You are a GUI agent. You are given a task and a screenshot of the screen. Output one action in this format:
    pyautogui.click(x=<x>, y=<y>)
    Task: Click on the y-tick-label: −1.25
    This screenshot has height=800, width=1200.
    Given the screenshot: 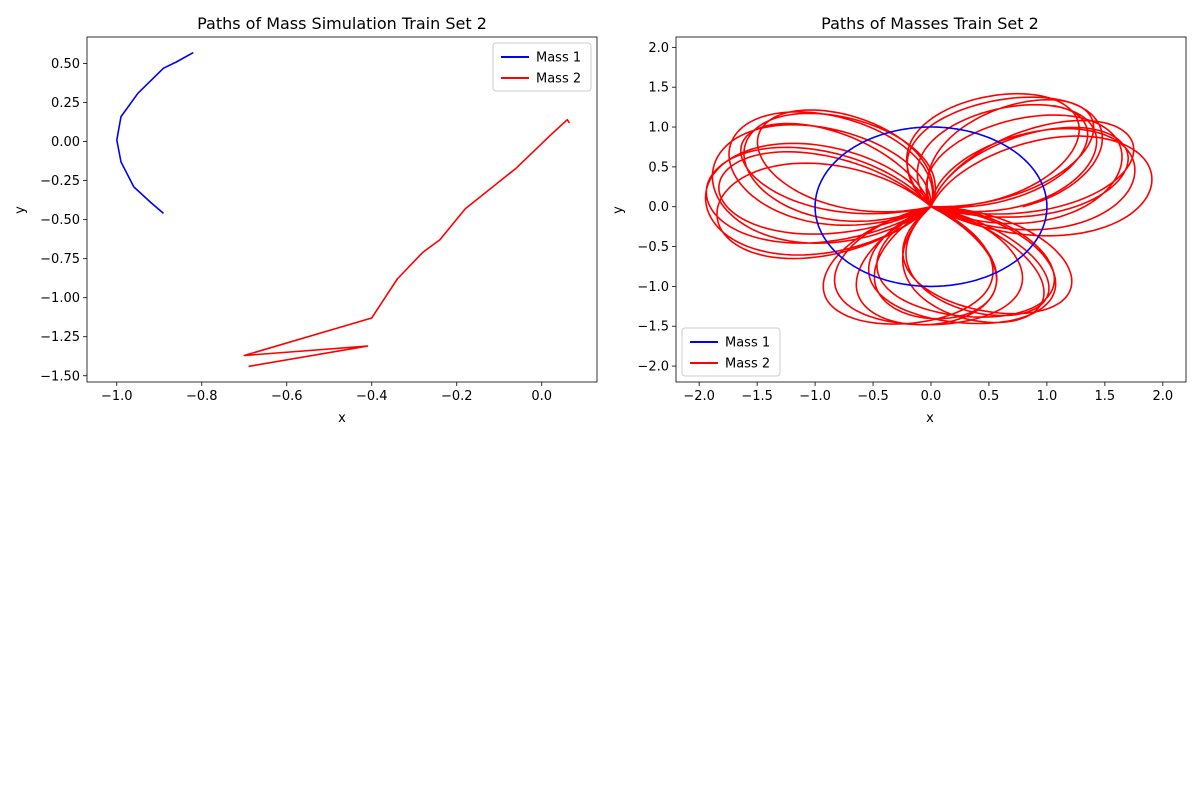 What is the action you would take?
    pyautogui.click(x=60, y=337)
    